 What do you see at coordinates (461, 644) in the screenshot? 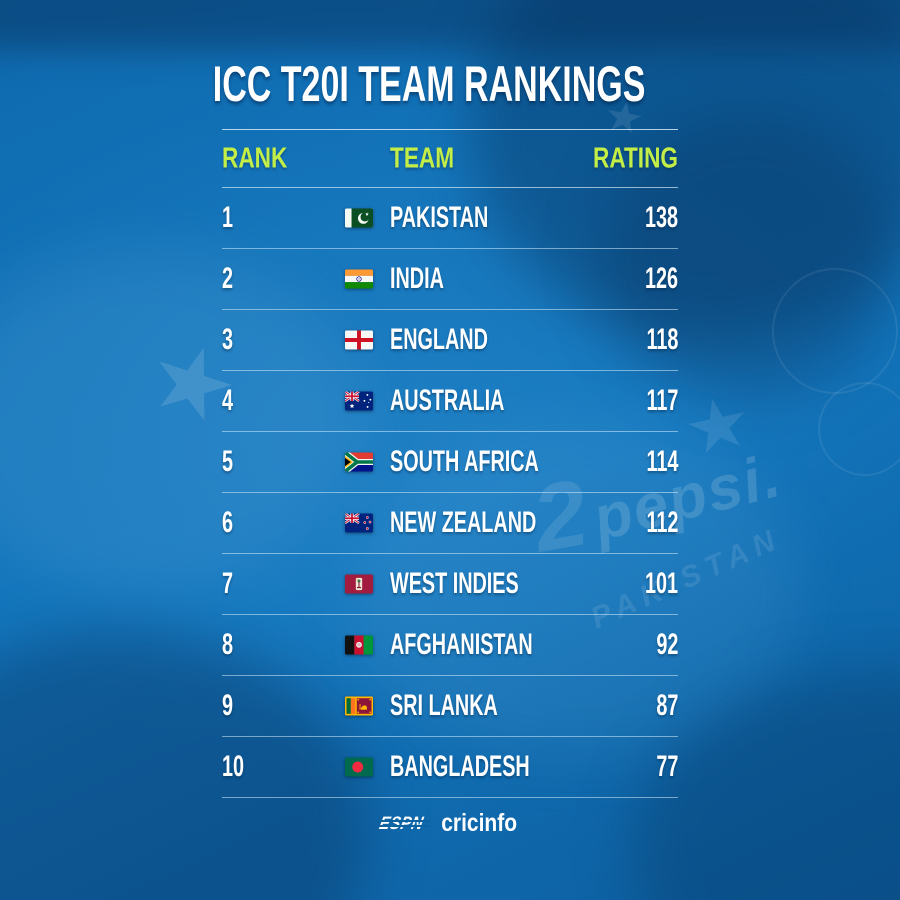
I see `team-name: AFGHANISTAN` at bounding box center [461, 644].